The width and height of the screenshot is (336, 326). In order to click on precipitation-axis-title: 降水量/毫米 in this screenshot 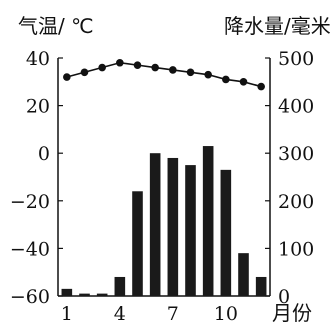, I will do `click(277, 26)`.